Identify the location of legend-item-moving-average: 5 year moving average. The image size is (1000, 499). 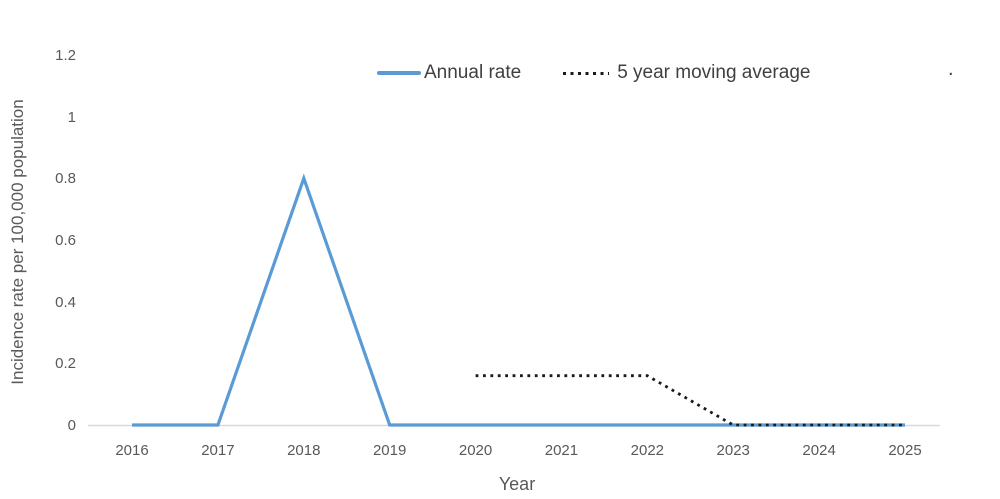
(686, 73).